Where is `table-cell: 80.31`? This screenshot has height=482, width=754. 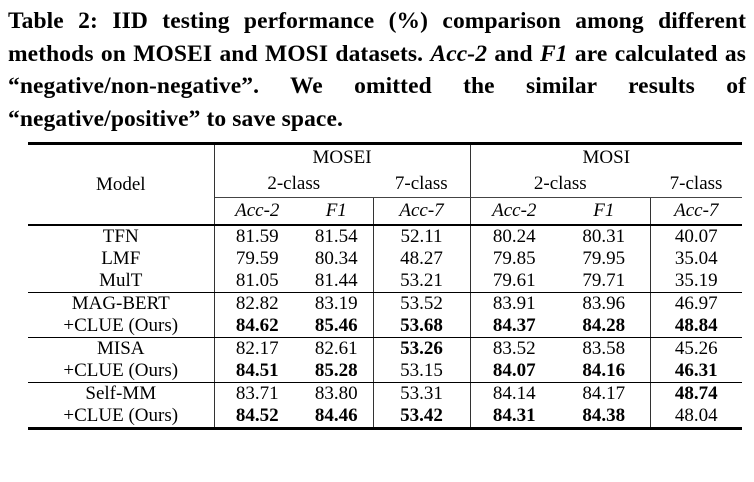
table-cell: 80.31 is located at coordinates (604, 236).